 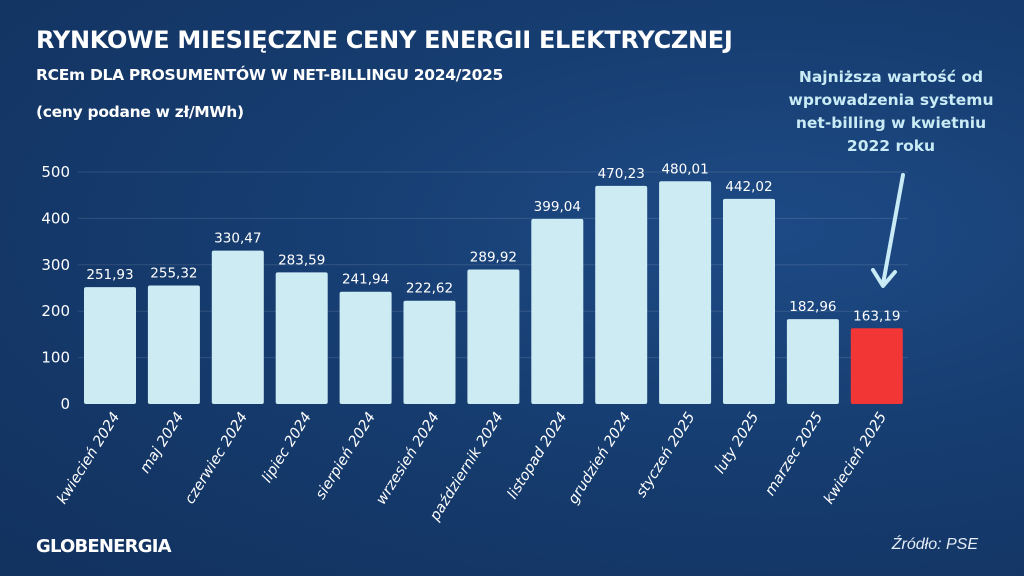 I want to click on x-tick-label: kwiecień 2025, so click(x=855, y=458).